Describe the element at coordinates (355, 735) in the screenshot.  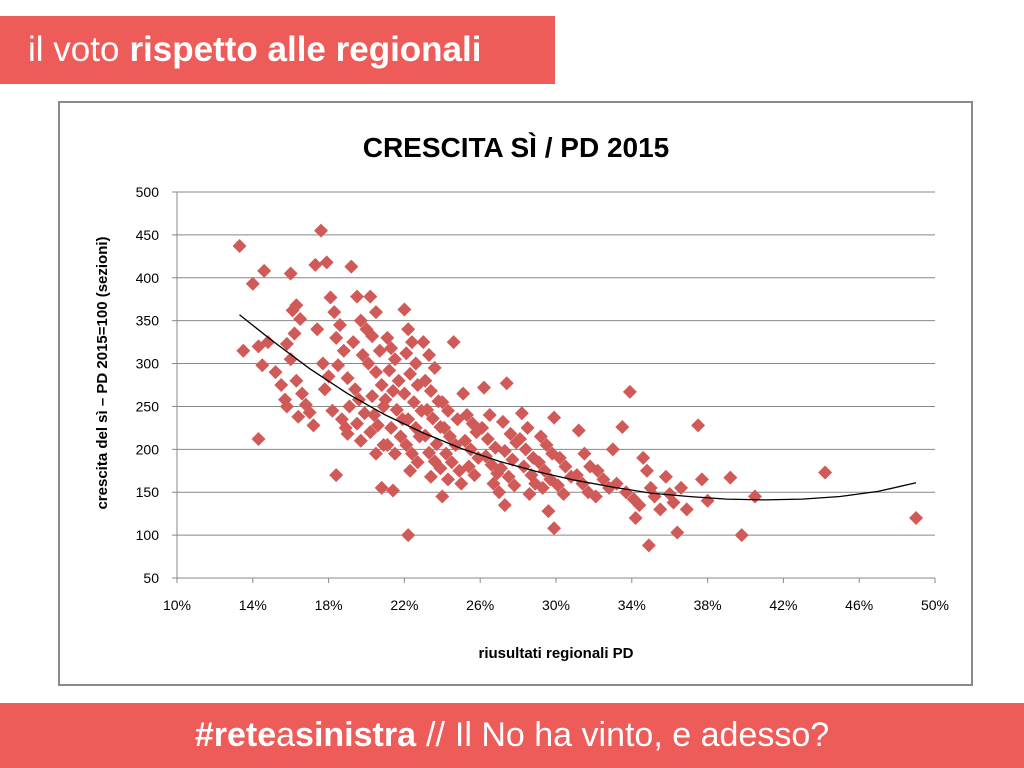
I see `footer-hashtag-part-3: sinistra` at that location.